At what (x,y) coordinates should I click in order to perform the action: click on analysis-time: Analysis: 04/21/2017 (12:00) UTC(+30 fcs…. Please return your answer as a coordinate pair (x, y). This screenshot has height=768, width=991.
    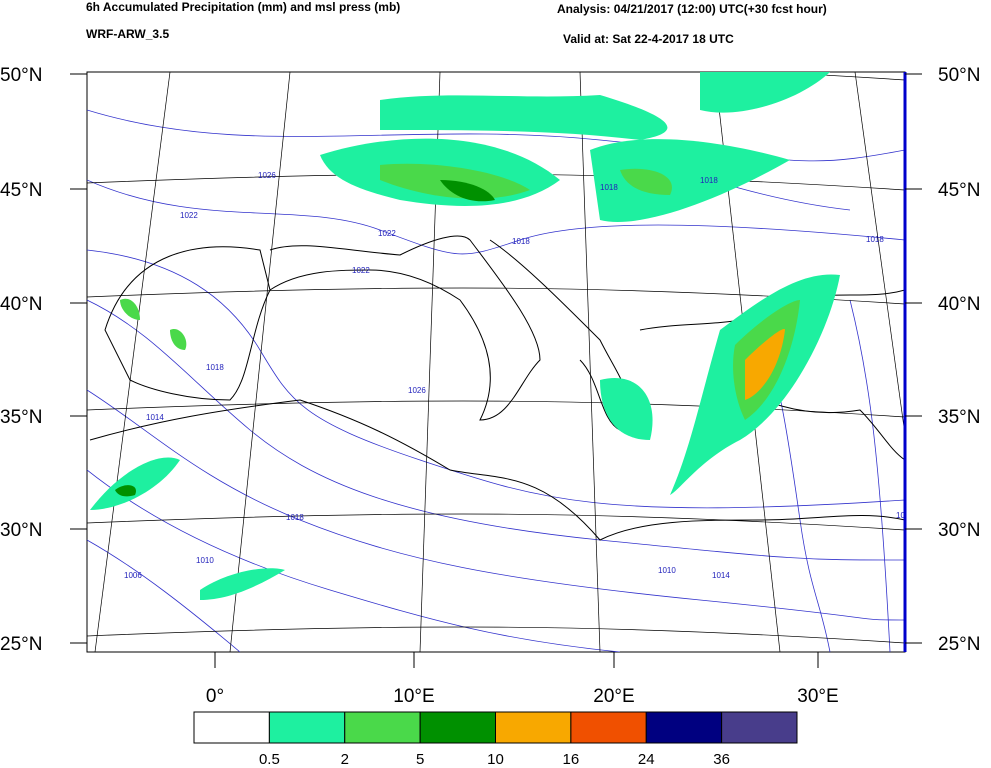
    Looking at the image, I should click on (692, 9).